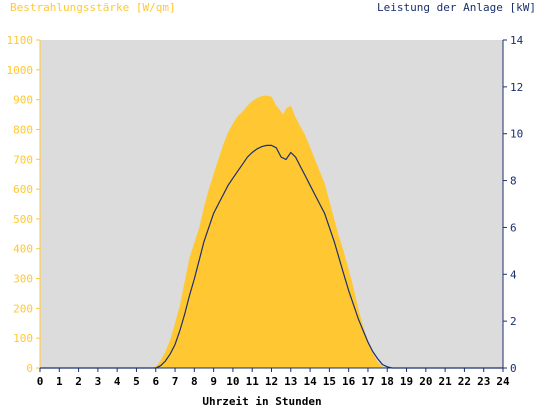 The image size is (544, 413). I want to click on x-tick-label: 20, so click(425, 381).